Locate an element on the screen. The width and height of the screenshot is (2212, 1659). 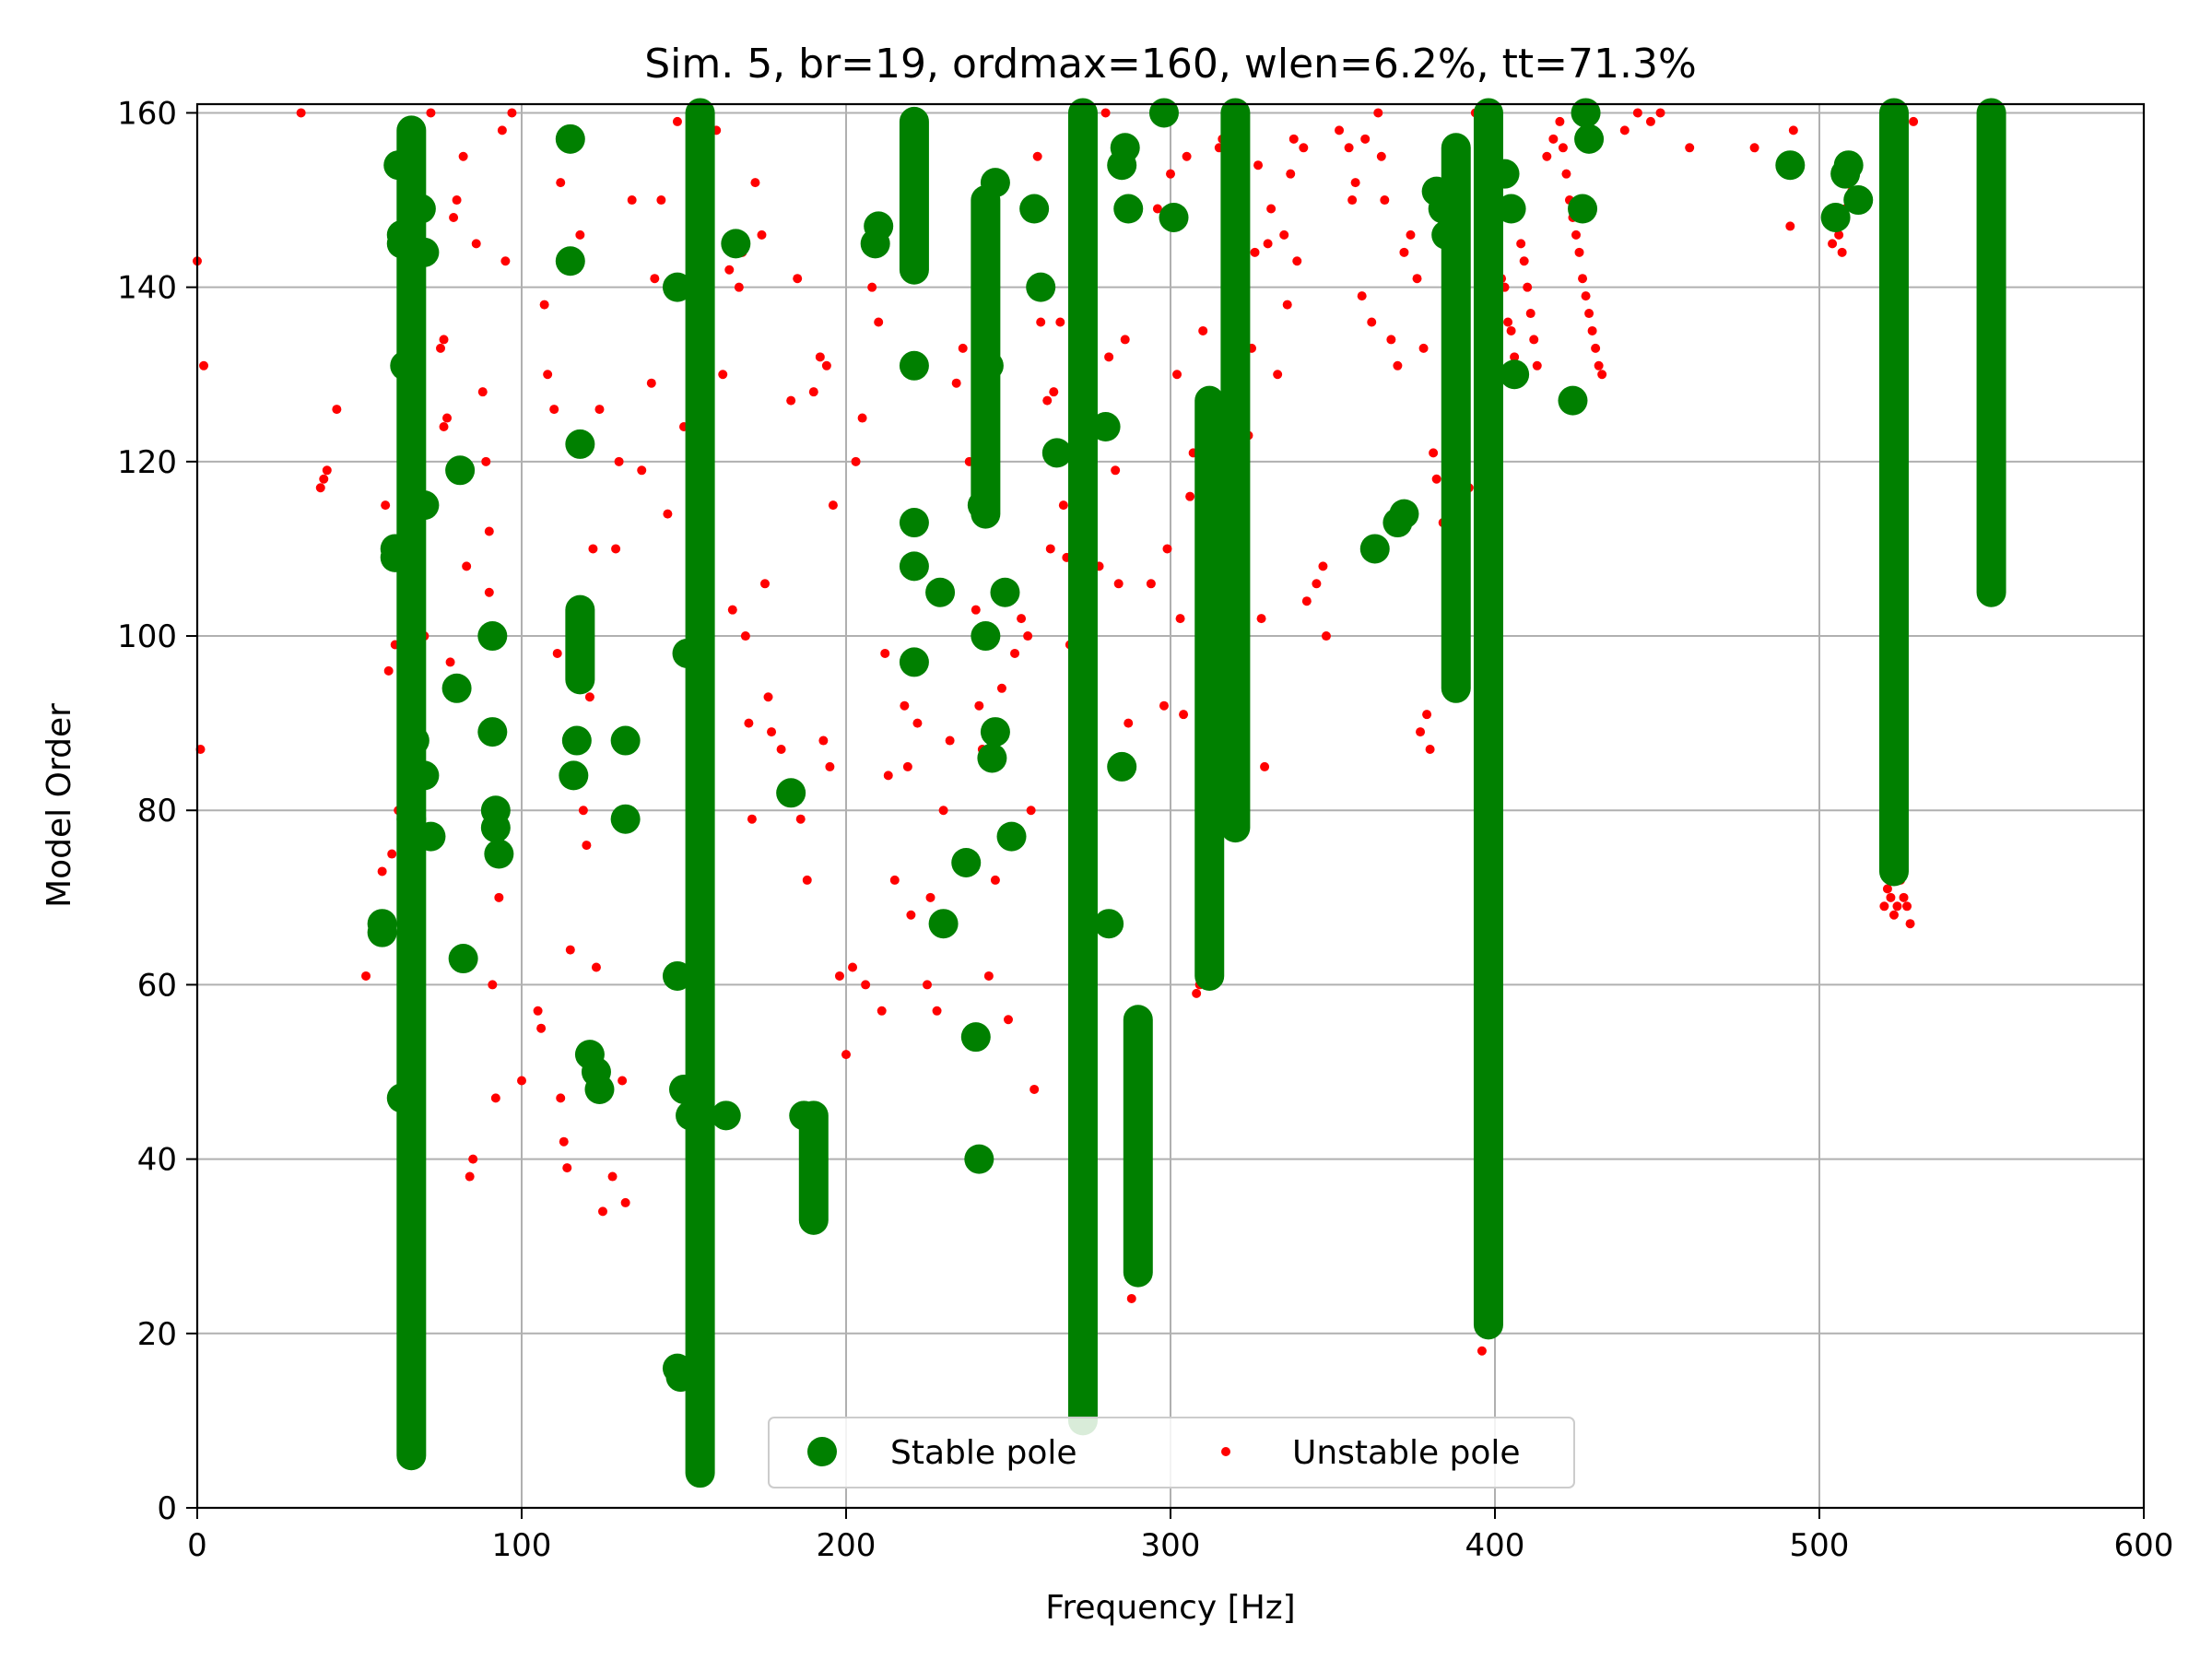
x-tick-label: 100 is located at coordinates (522, 1545).